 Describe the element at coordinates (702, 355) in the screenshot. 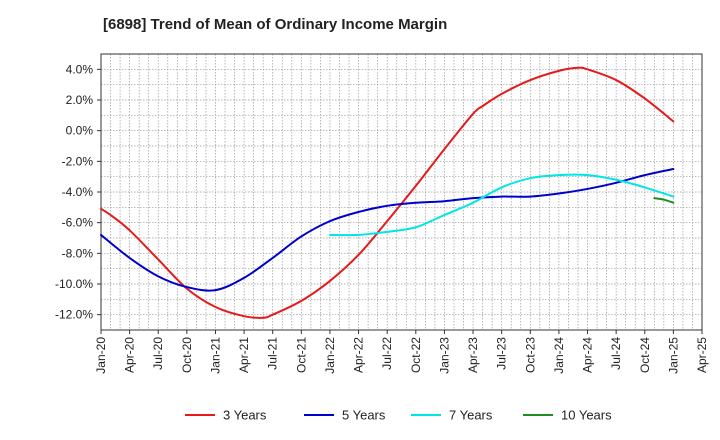

I see `x-tick-label: Apr-25` at that location.